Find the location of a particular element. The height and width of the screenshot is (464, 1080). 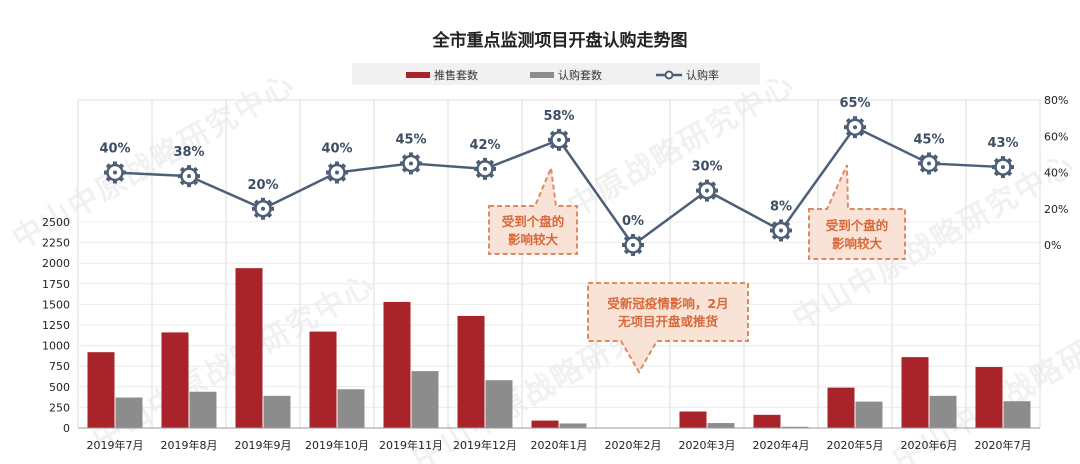

left-axis-tick-label: 2500 is located at coordinates (56, 222).